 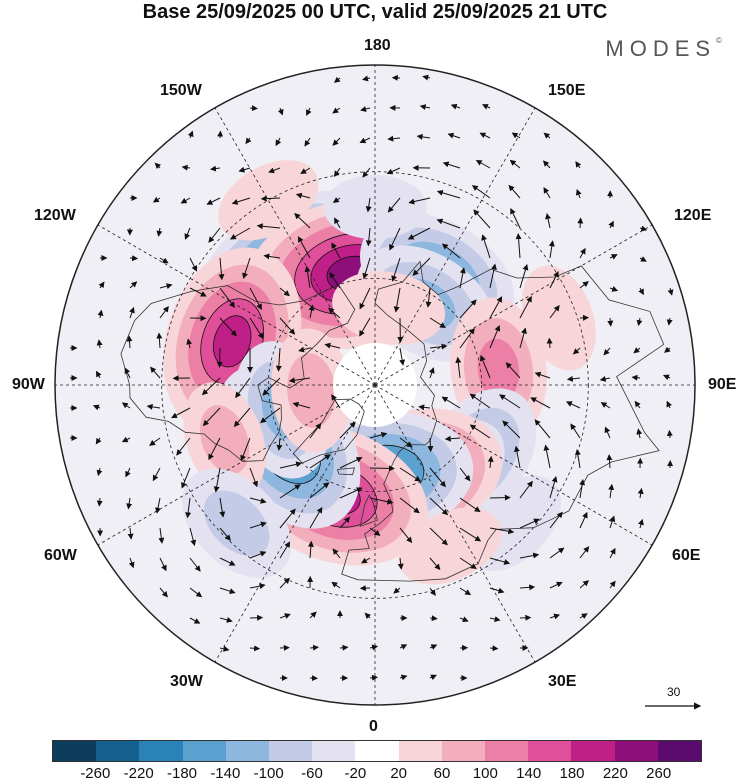 I want to click on lon-label-60w: 60W, so click(x=60, y=555).